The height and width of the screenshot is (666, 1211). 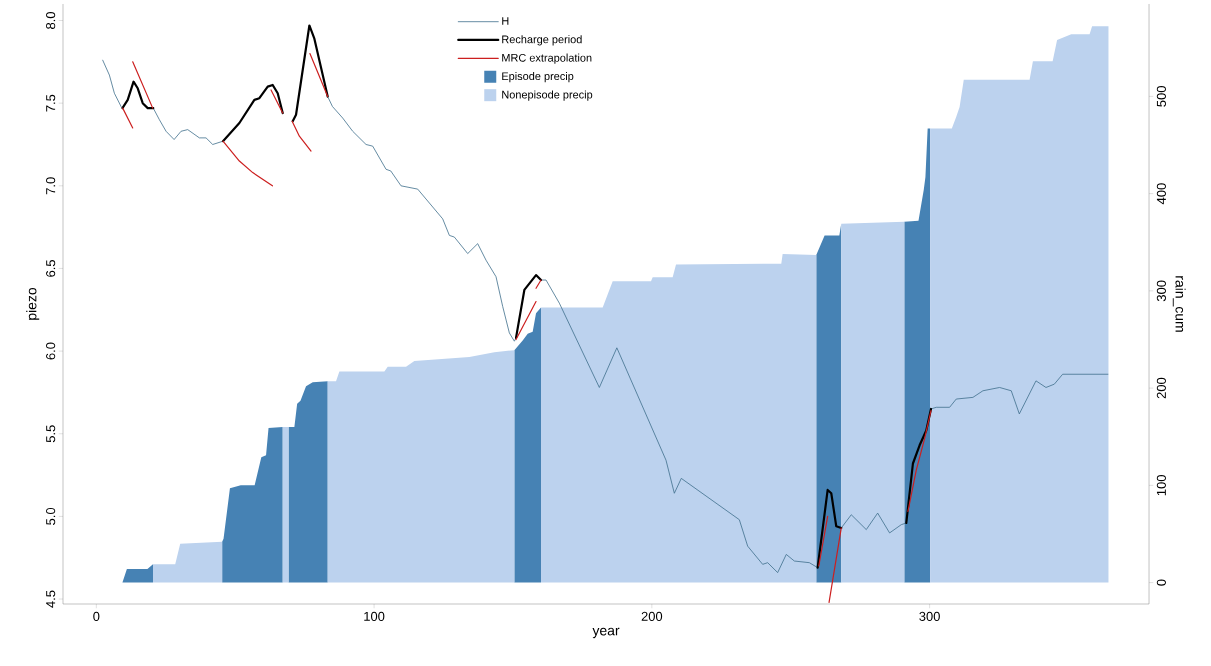 I want to click on legend-label: Recharge period, so click(x=542, y=40).